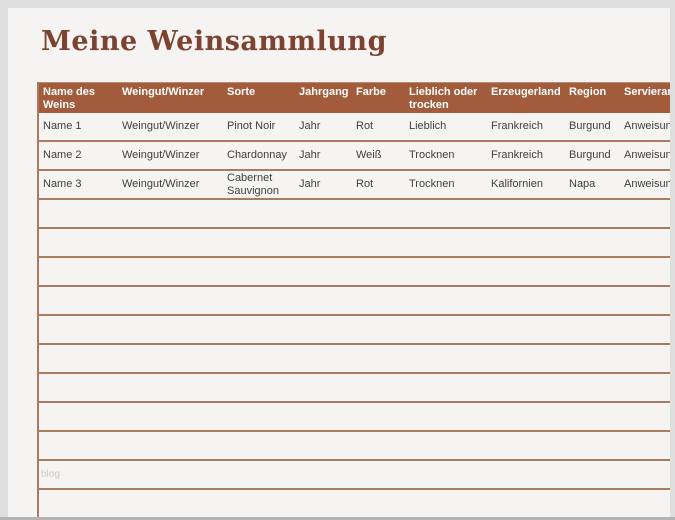  What do you see at coordinates (588, 92) in the screenshot?
I see `column-header-8: Region` at bounding box center [588, 92].